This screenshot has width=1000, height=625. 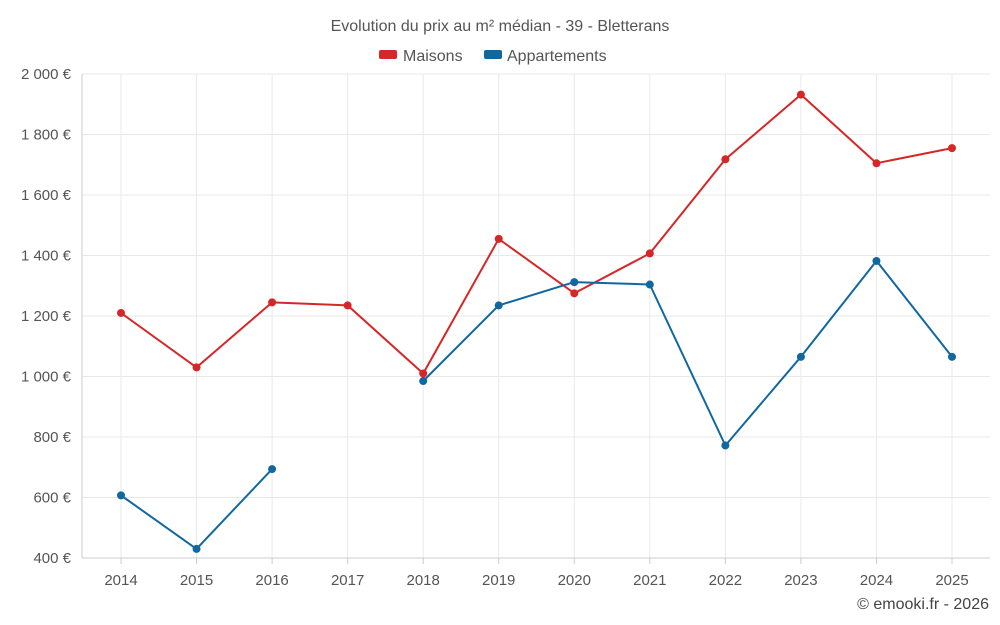 I want to click on x-tick-label: 2022, so click(x=725, y=580).